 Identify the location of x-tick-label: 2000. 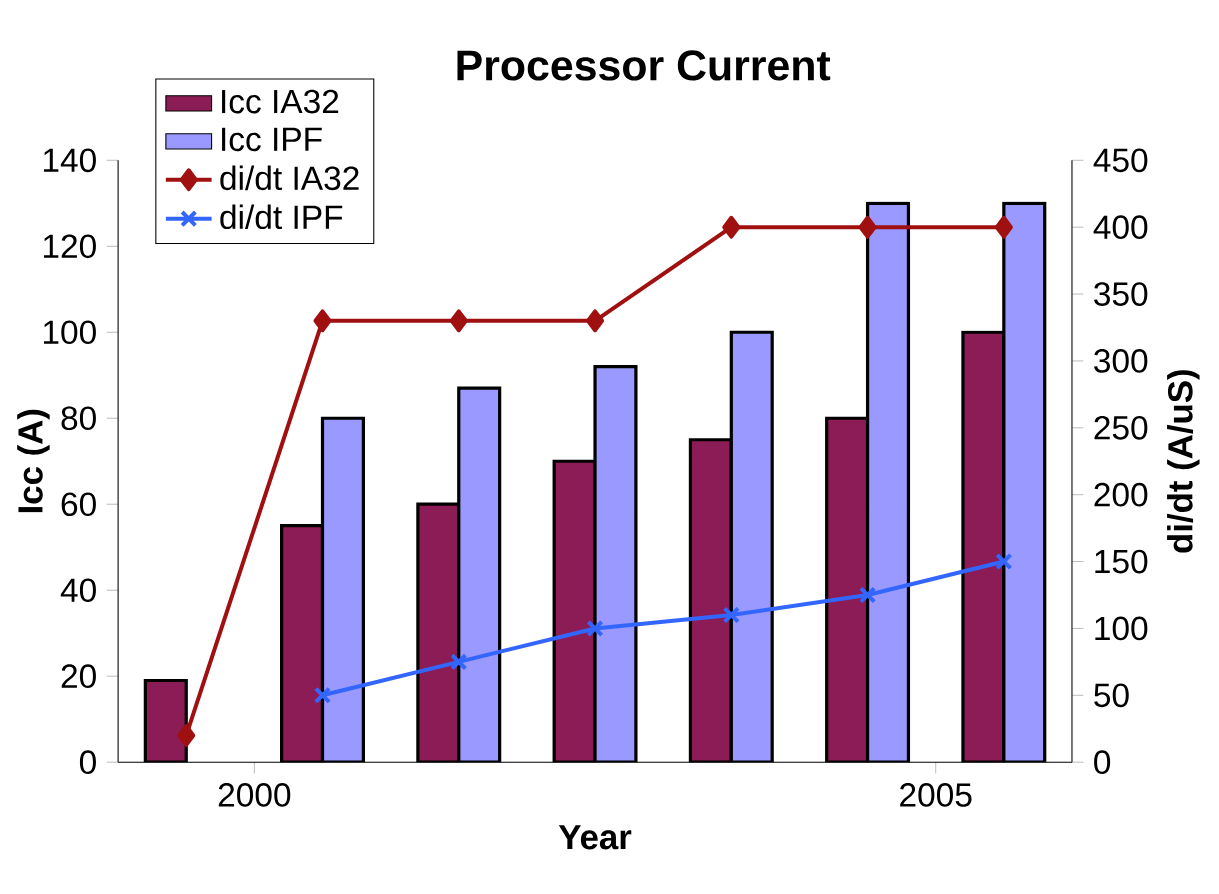
(254, 795).